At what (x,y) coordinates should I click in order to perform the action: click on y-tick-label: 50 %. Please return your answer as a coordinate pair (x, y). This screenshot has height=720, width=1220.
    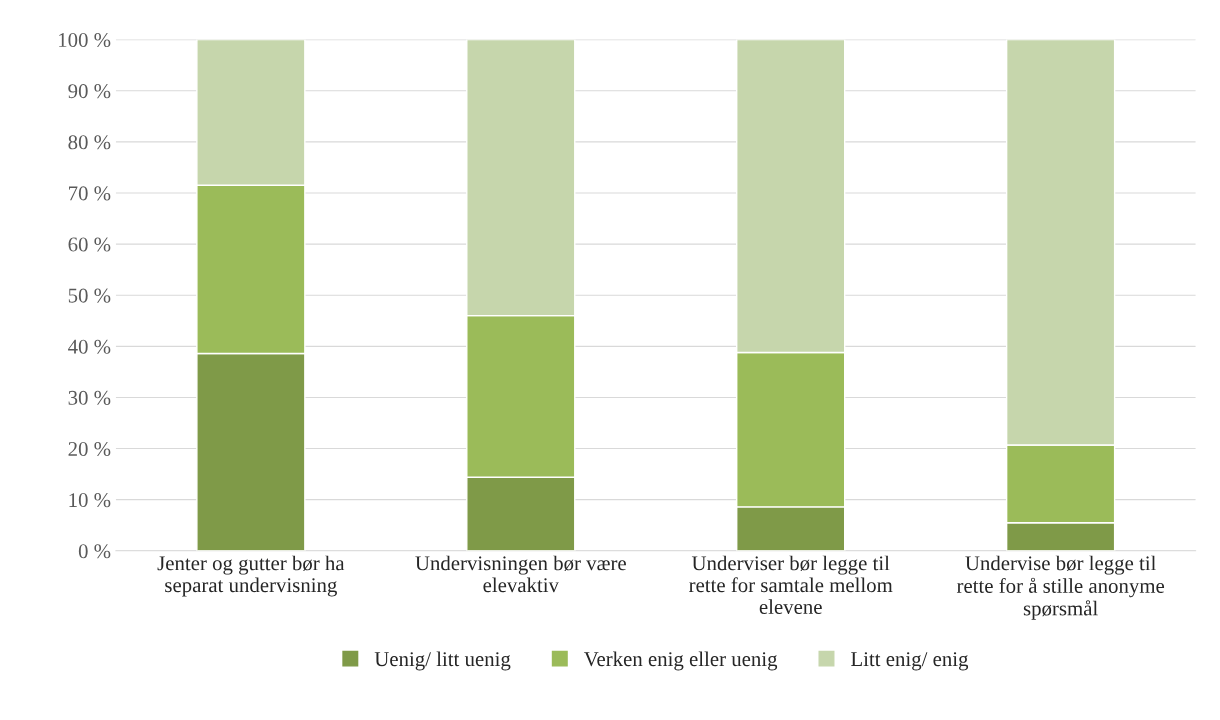
    Looking at the image, I should click on (89, 295).